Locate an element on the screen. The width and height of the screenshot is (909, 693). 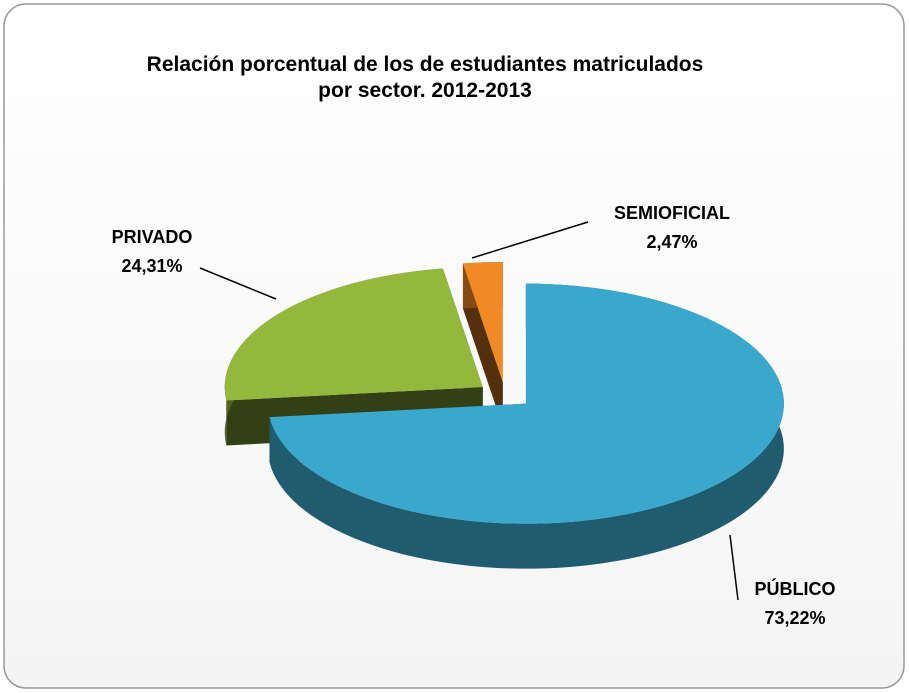
value-label: 24,31% is located at coordinates (151, 266).